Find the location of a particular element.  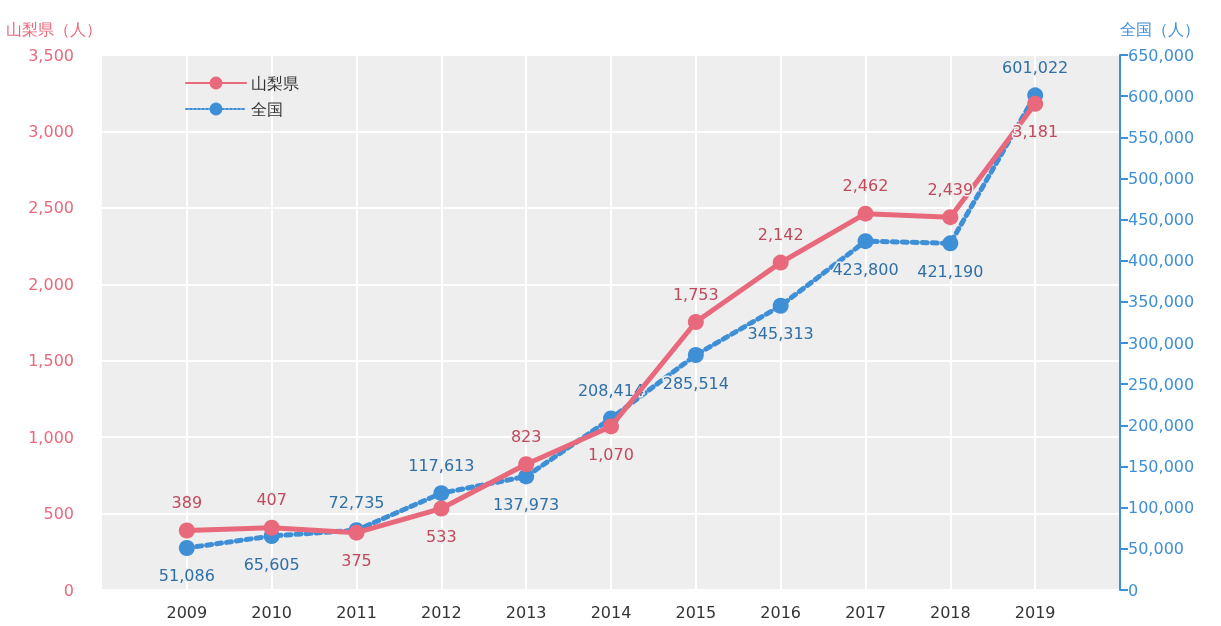

y2-tick-label: 600,000 is located at coordinates (1161, 96).